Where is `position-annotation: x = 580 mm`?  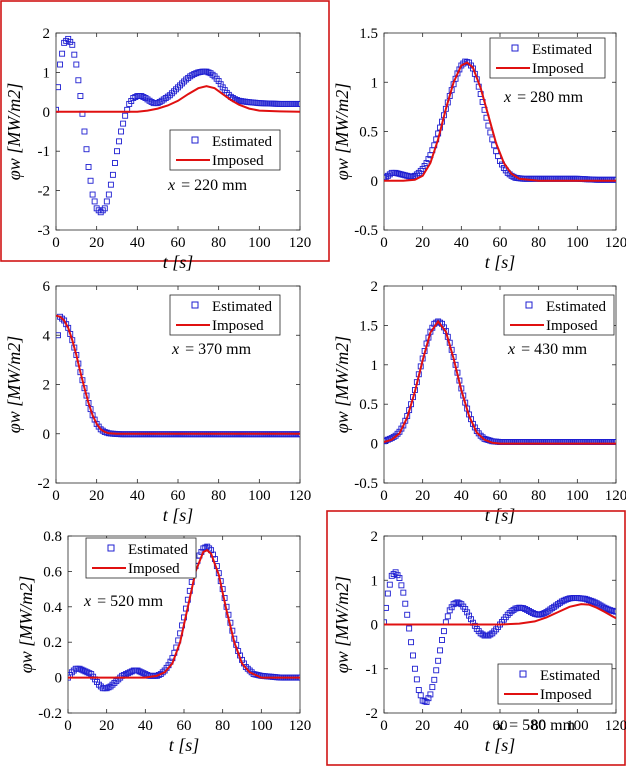 position-annotation: x = 580 mm is located at coordinates (535, 725).